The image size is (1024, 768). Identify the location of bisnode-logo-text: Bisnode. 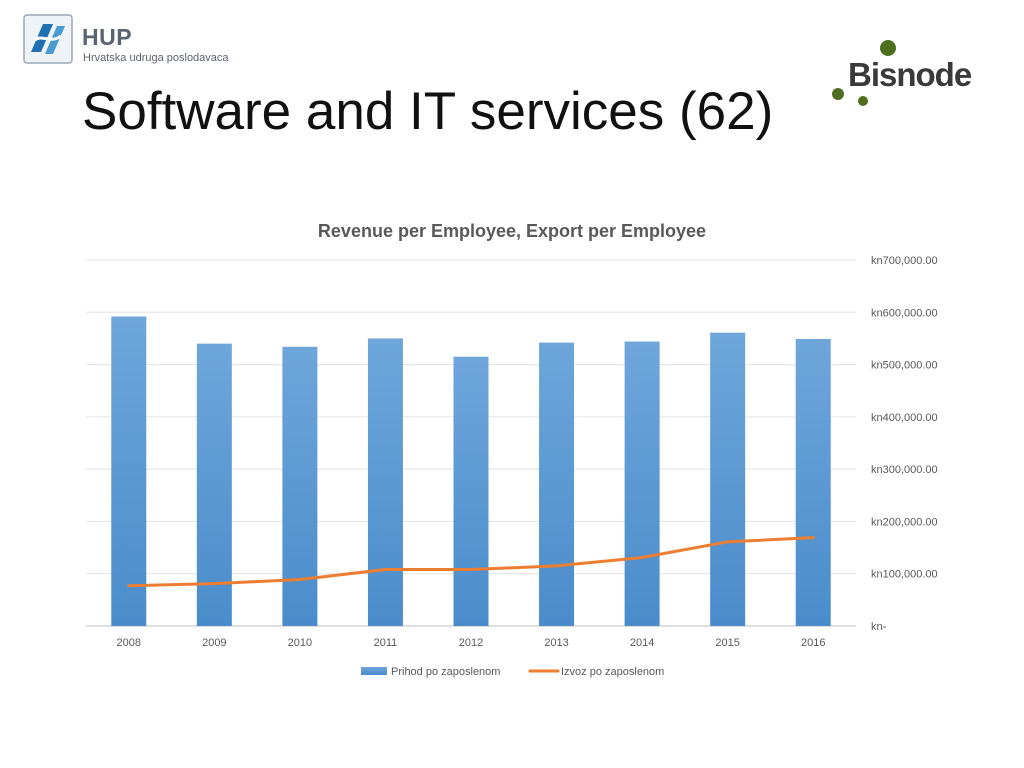
(910, 74).